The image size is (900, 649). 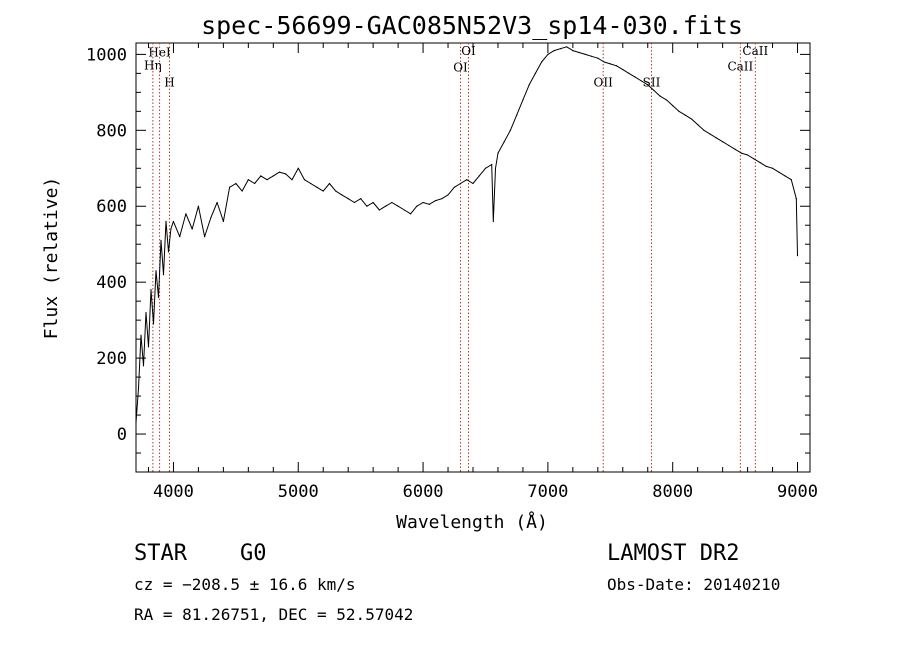 I want to click on line-marker-label-6: SII, so click(x=652, y=83).